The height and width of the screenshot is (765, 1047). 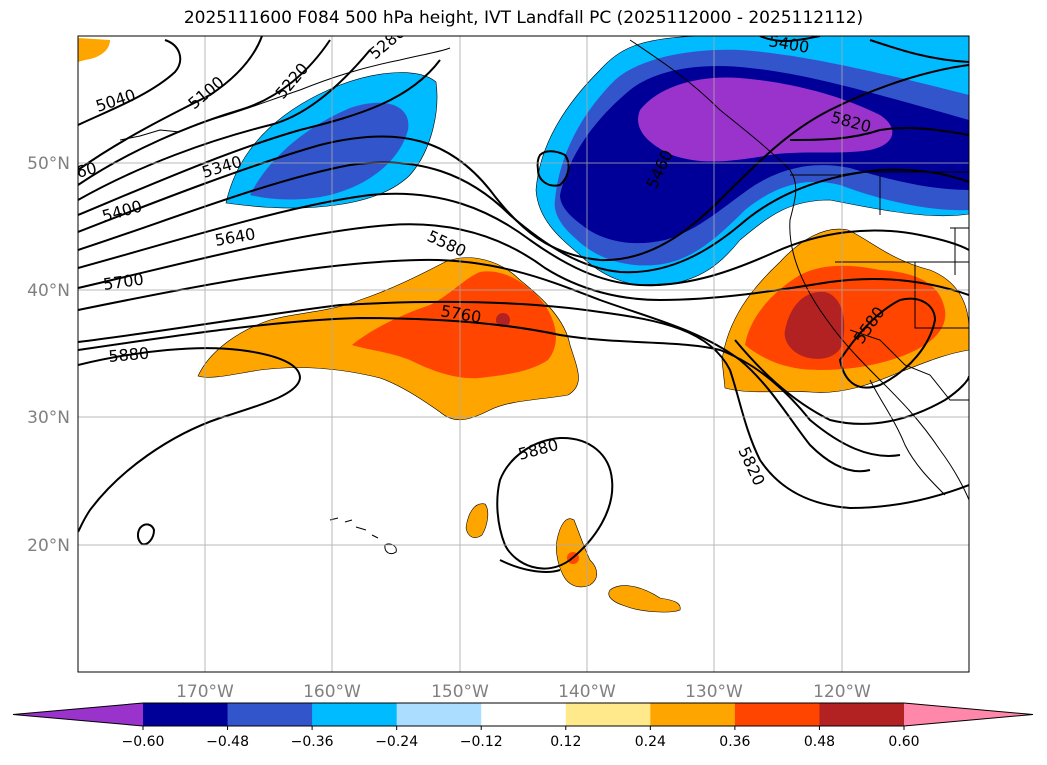 I want to click on negative-anomaly-northeast, so click(x=752, y=161).